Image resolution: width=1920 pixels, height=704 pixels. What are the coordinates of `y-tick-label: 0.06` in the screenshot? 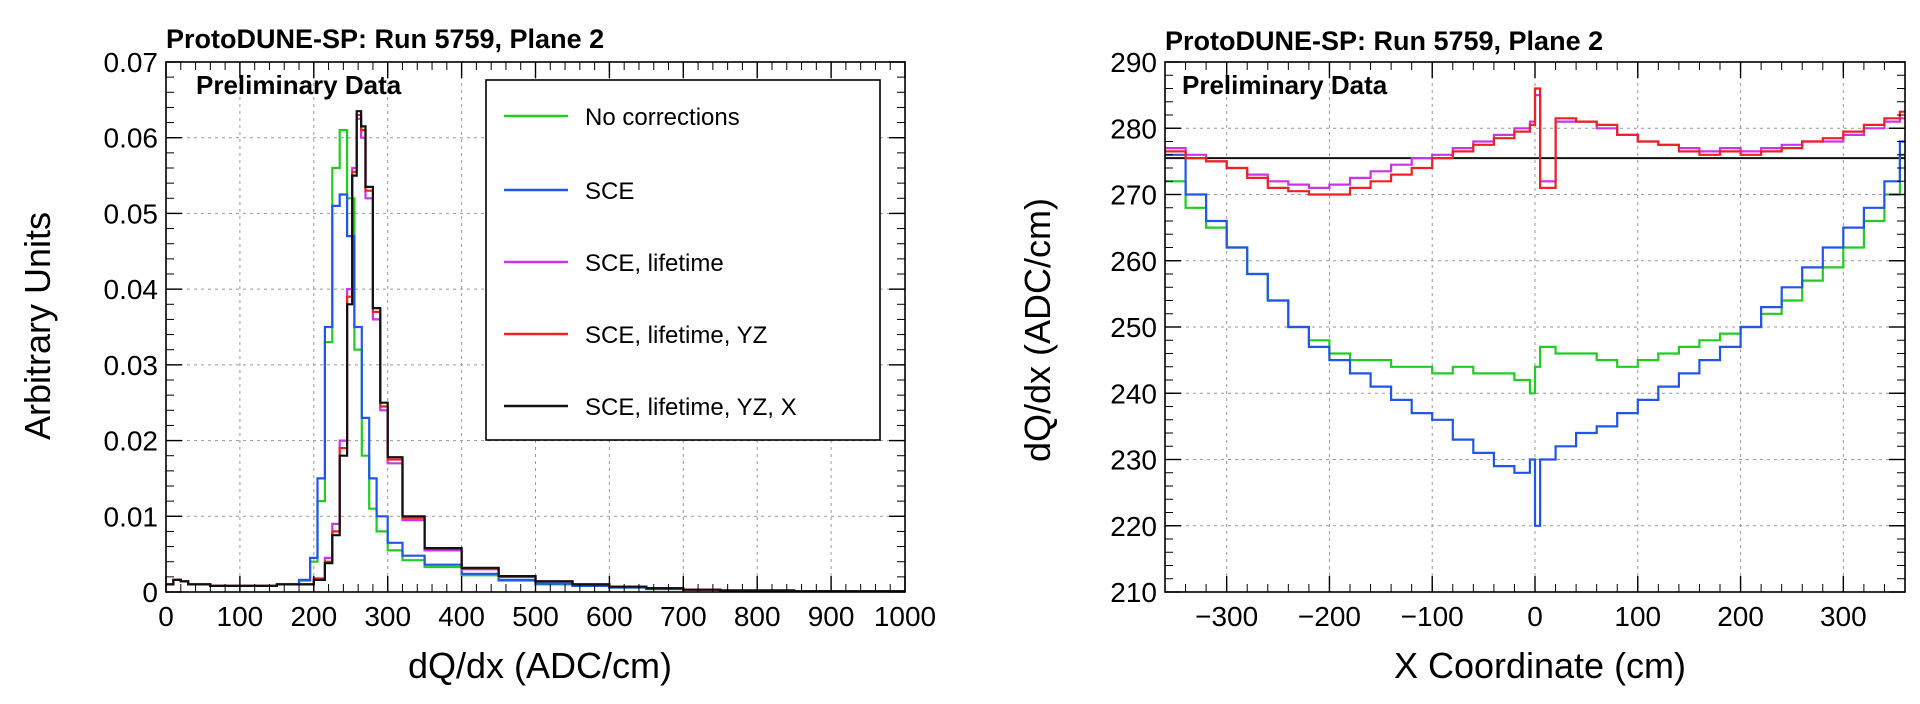 It's located at (131, 138).